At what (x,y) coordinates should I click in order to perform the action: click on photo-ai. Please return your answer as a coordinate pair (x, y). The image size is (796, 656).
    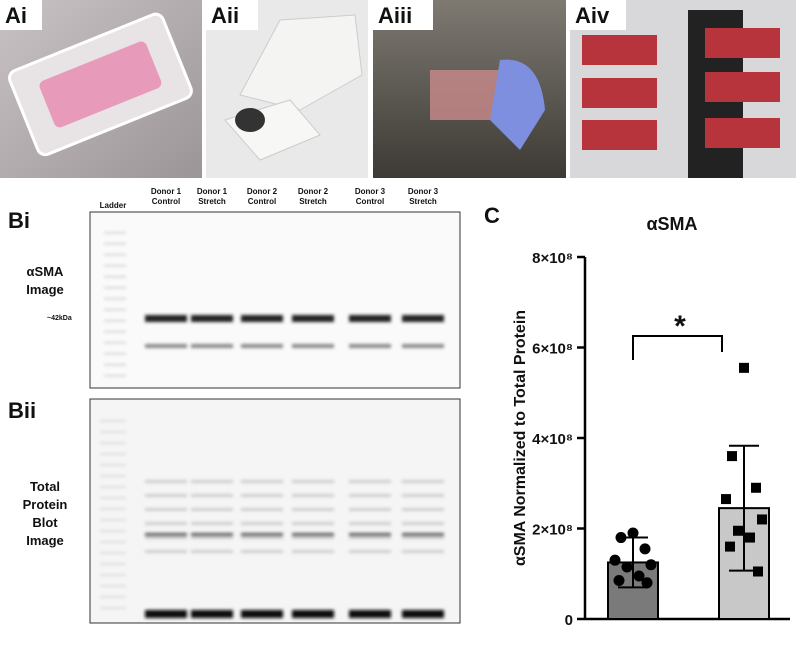
    Looking at the image, I should click on (101, 89).